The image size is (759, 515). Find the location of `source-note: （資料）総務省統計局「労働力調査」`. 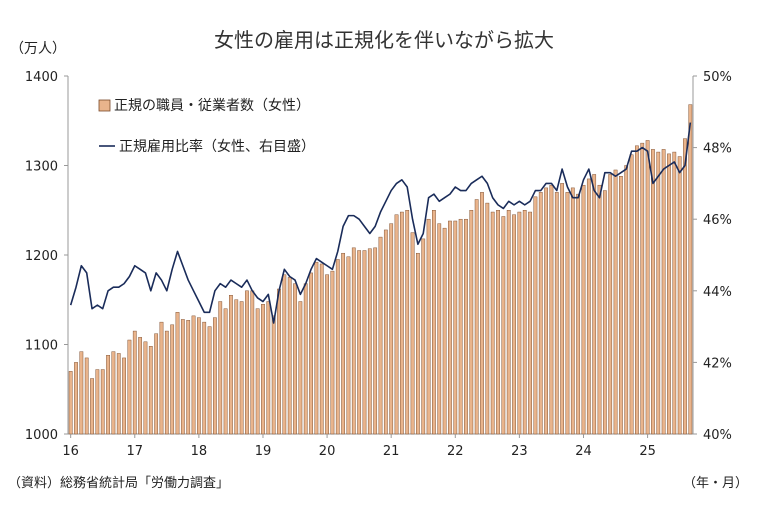

source-note: （資料）総務省統計局「労働力調査」 is located at coordinates (118, 483).